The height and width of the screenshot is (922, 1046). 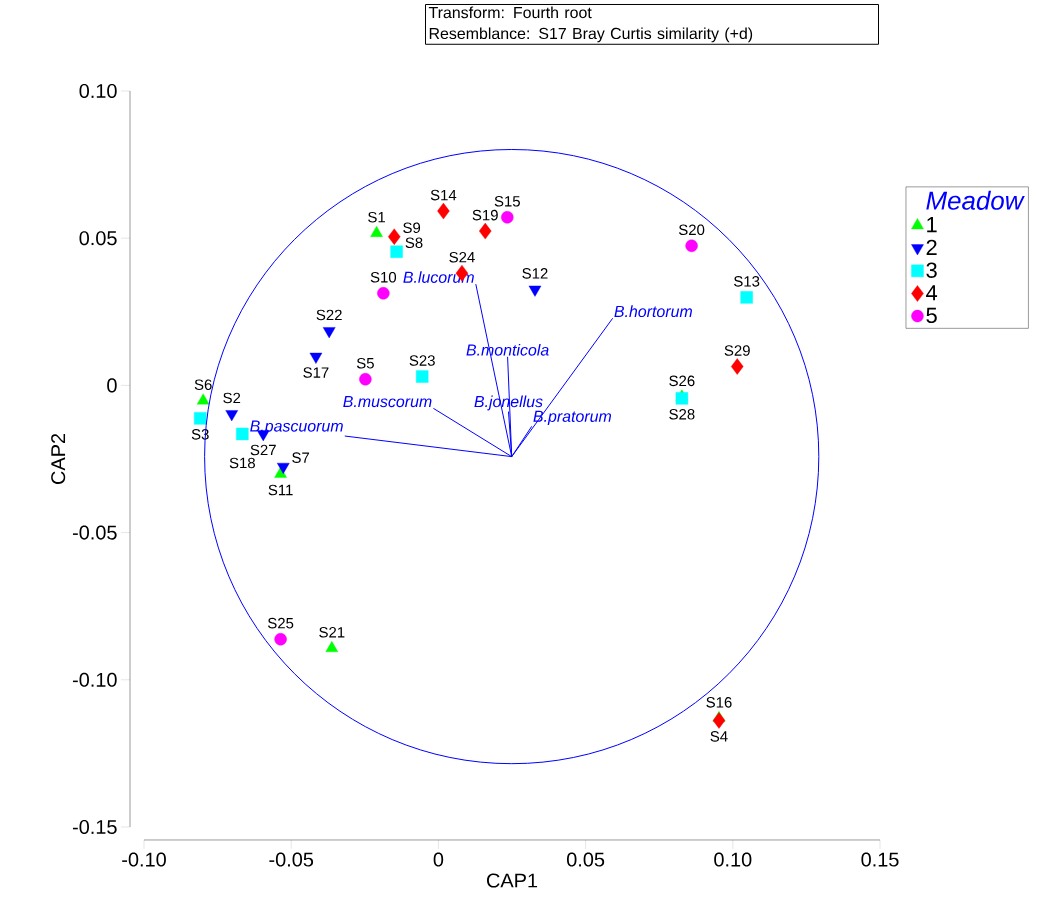 I want to click on y-tick-label: 0.10, so click(x=98, y=91).